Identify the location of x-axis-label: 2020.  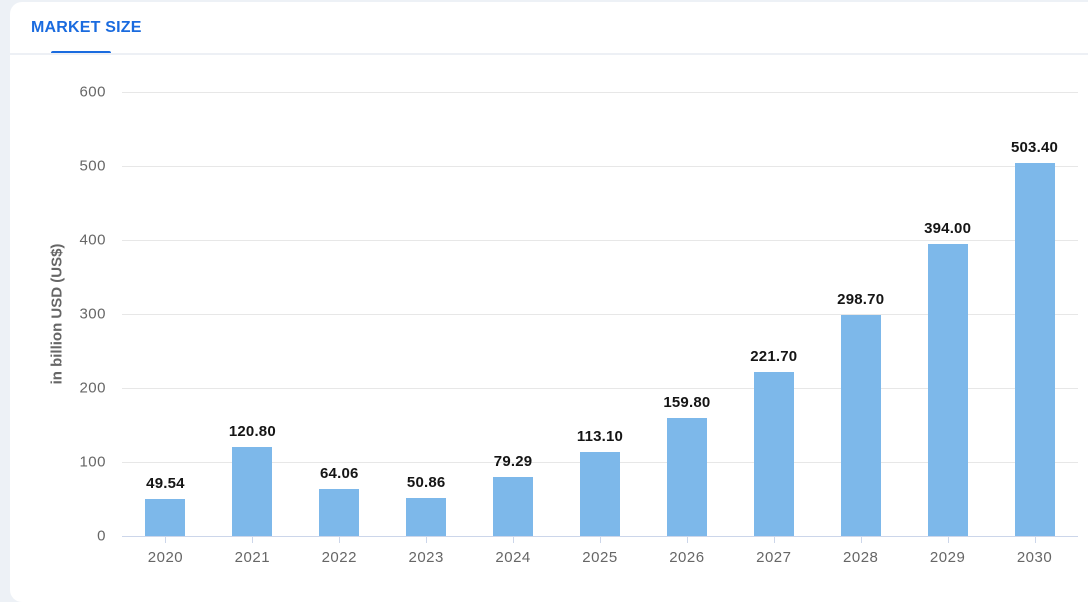
(165, 557).